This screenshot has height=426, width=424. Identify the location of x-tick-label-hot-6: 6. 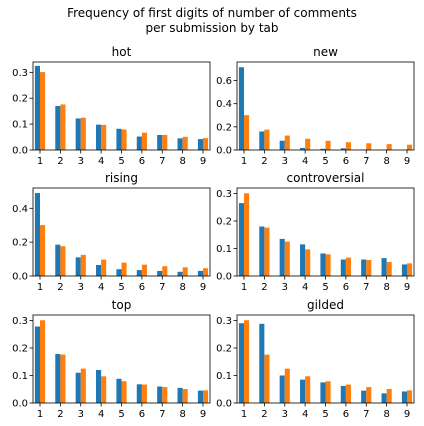
(142, 161).